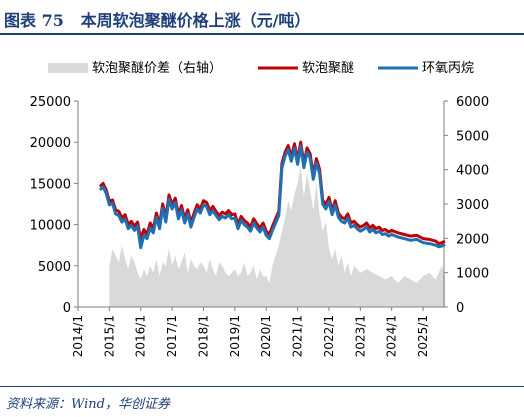 The image size is (524, 417). Describe the element at coordinates (54, 267) in the screenshot. I see `y-tick-label-left: 5000` at that location.